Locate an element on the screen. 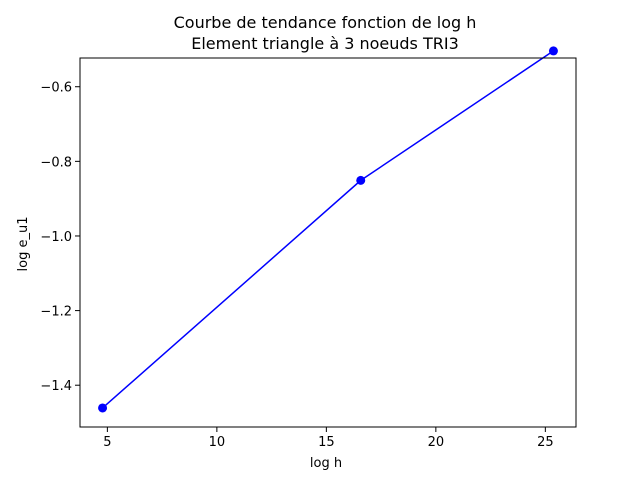 The image size is (640, 480). y-tick-label: −1.0 is located at coordinates (56, 237).